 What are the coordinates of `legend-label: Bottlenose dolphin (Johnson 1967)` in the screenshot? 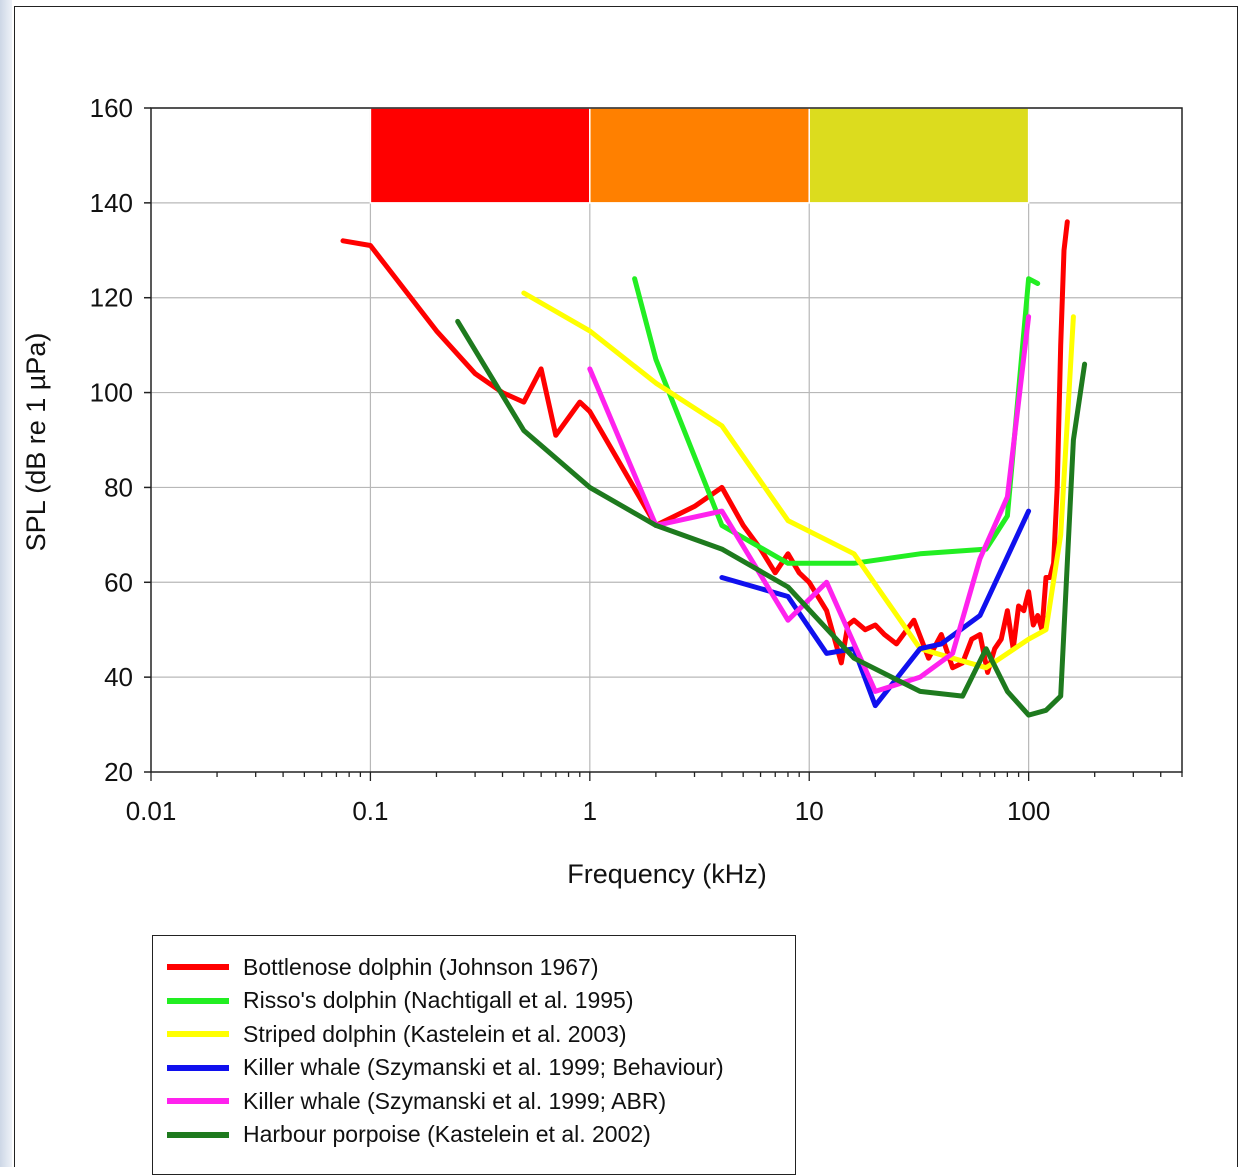 It's located at (421, 966).